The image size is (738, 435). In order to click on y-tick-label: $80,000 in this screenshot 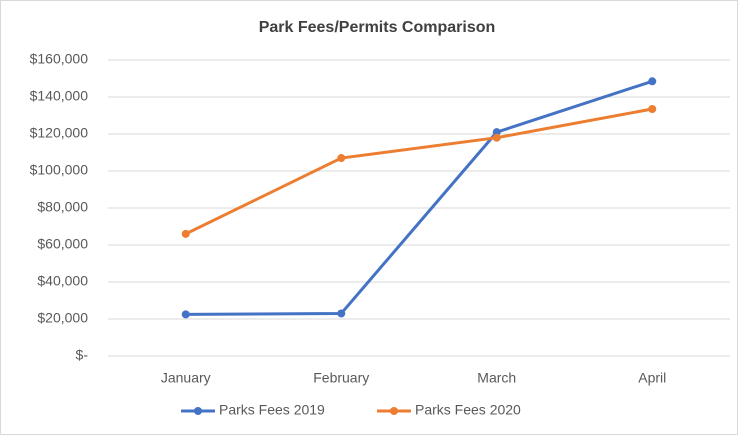, I will do `click(62, 207)`.